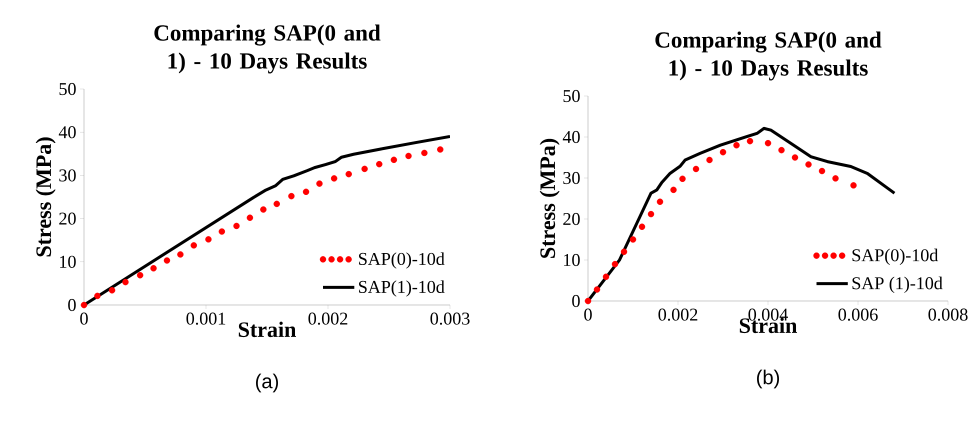  I want to click on legend-label: SAP (1)-10d, so click(897, 284).